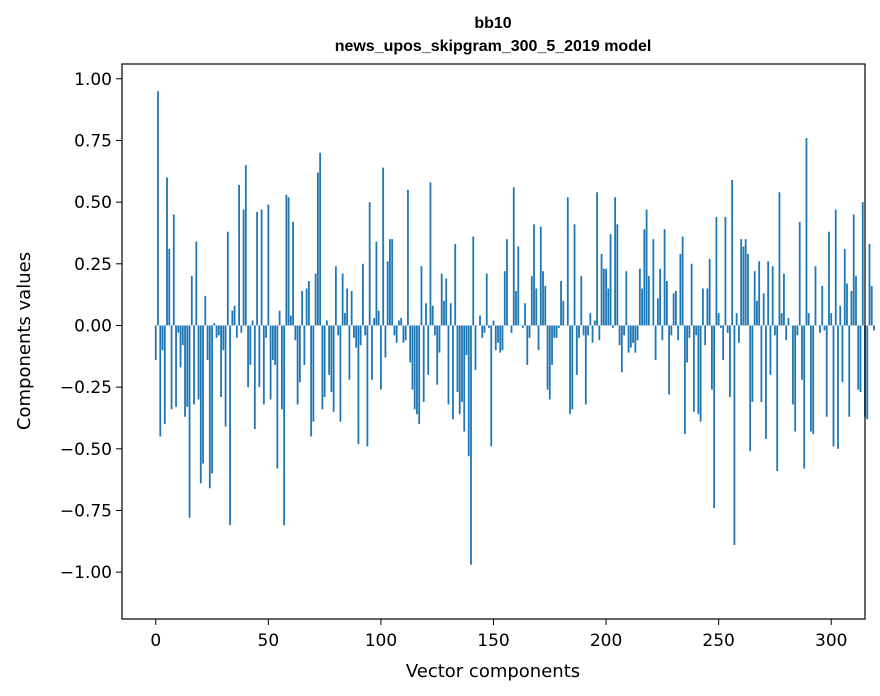 The width and height of the screenshot is (880, 696). What do you see at coordinates (24, 341) in the screenshot?
I see `y-axis-label: Components values` at bounding box center [24, 341].